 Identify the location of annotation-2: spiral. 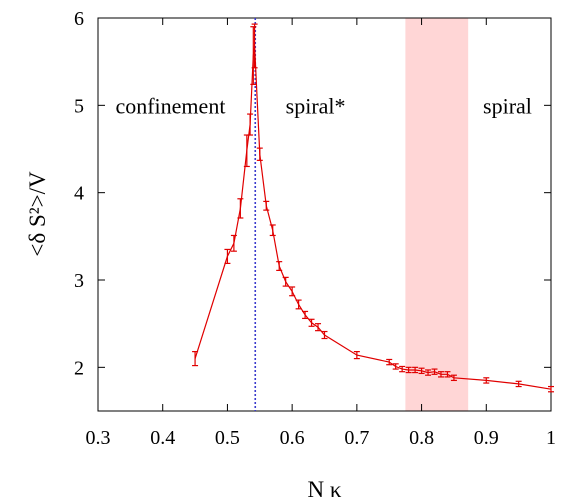
(507, 105).